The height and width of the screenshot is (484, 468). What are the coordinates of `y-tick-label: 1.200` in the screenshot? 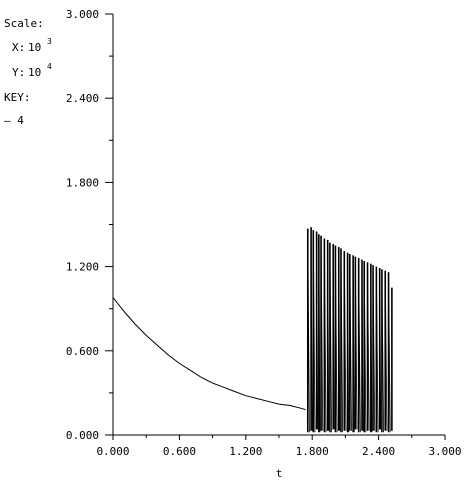 It's located at (82, 267).